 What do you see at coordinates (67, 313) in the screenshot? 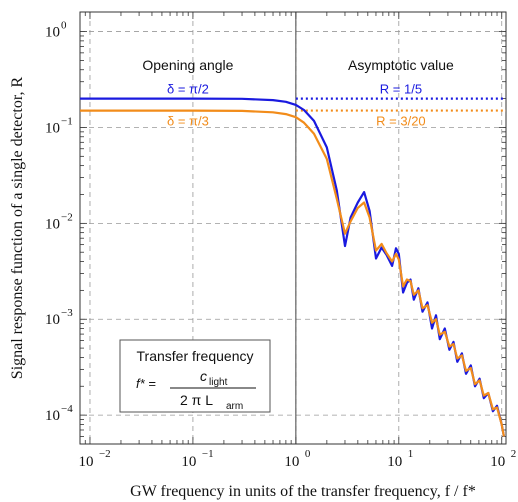
I see `y-tick-exponent: −3` at bounding box center [67, 313].